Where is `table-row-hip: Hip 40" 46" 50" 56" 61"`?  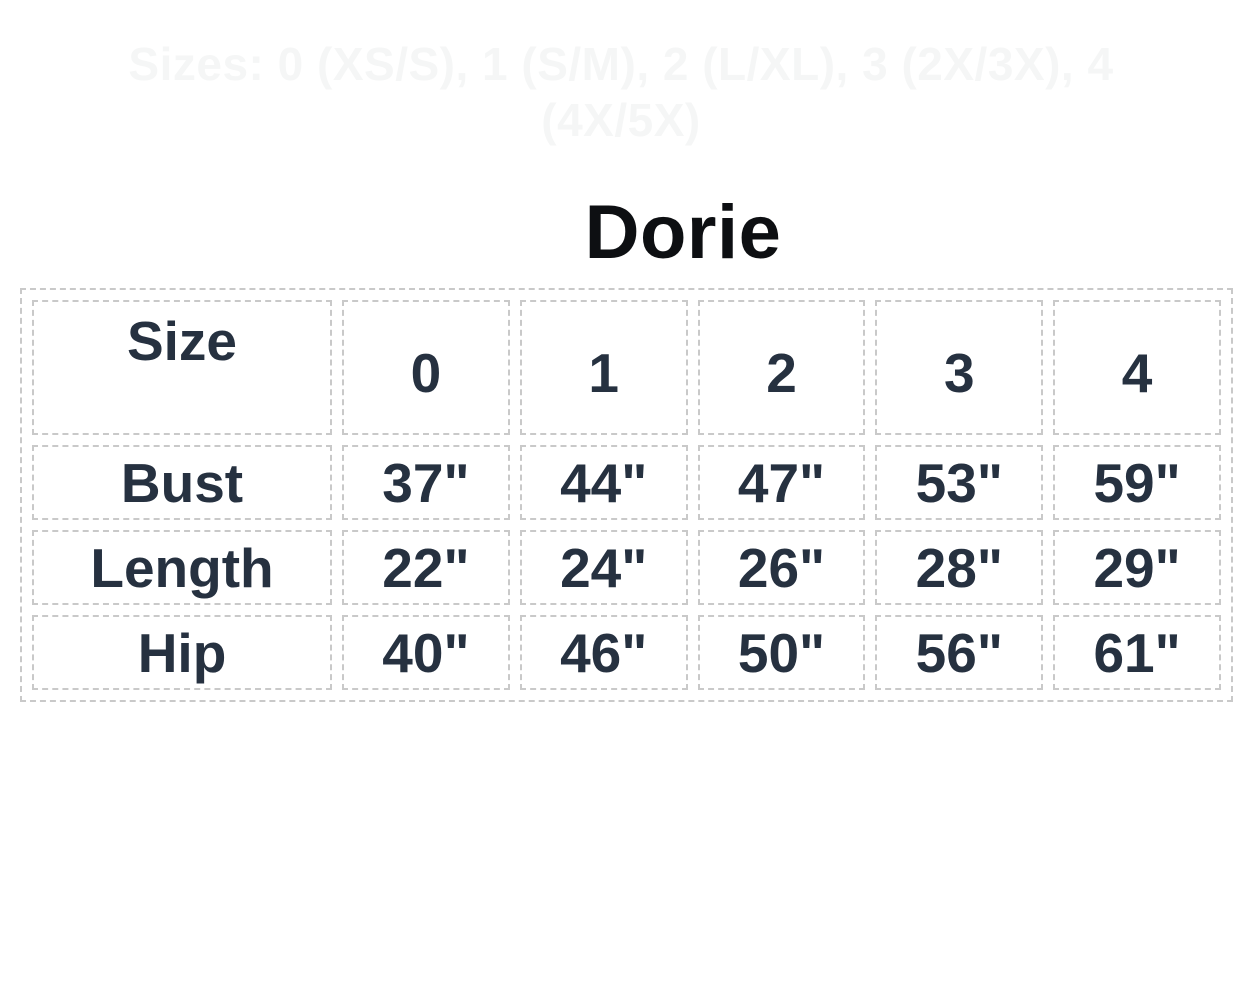 table-row-hip: Hip 40" 46" 50" 56" 61" is located at coordinates (626, 653).